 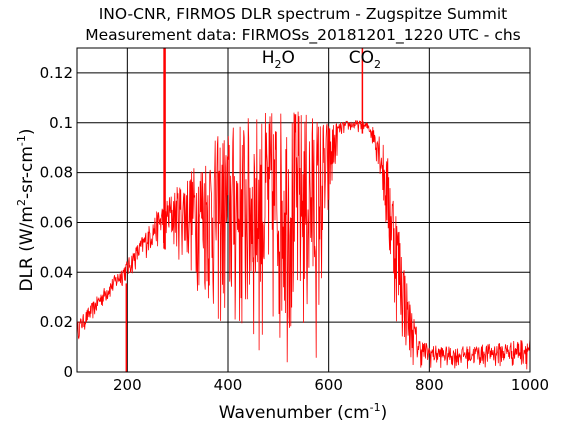 What do you see at coordinates (328, 385) in the screenshot?
I see `x-tick-label: 600` at bounding box center [328, 385].